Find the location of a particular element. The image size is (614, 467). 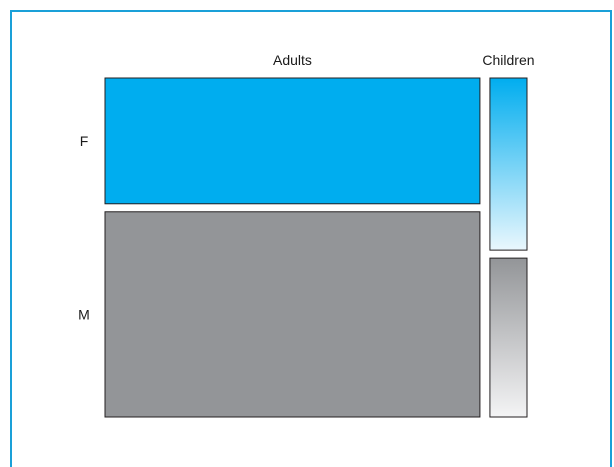

tile-children-f is located at coordinates (508, 164).